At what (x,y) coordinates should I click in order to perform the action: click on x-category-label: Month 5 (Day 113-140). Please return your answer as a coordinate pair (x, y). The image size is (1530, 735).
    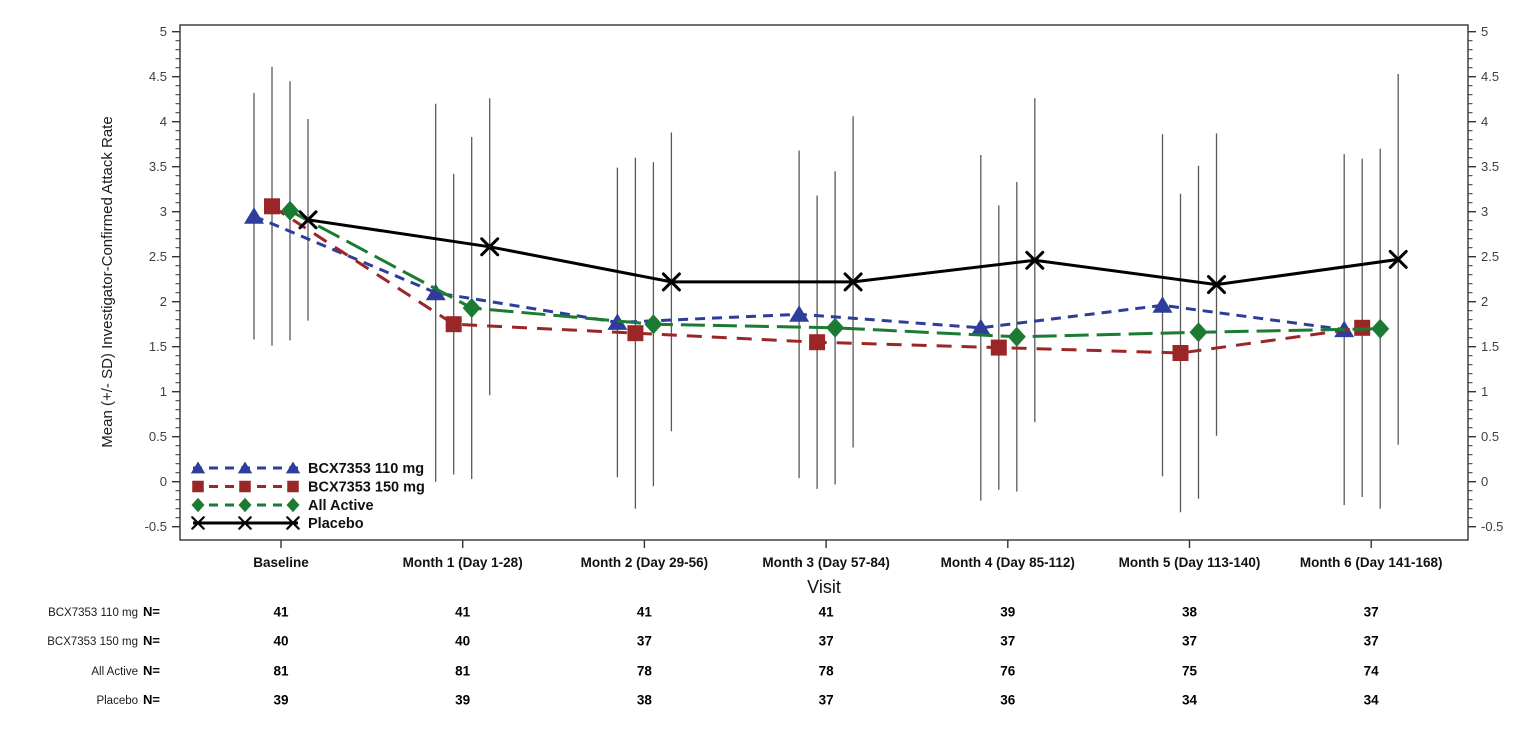
    Looking at the image, I should click on (1190, 562).